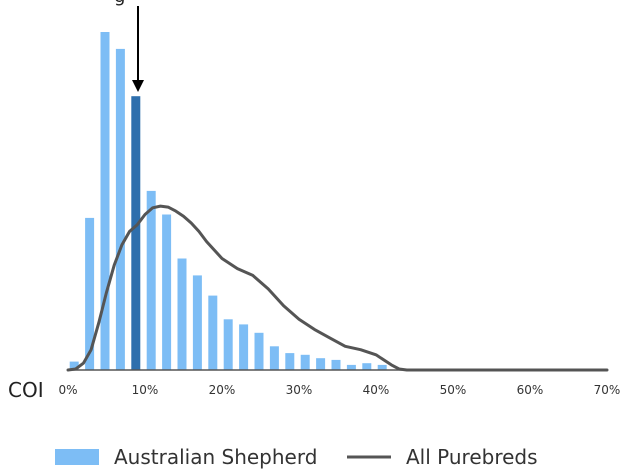 This screenshot has width=624, height=470. What do you see at coordinates (222, 390) in the screenshot?
I see `x-tick-label: 20%` at bounding box center [222, 390].